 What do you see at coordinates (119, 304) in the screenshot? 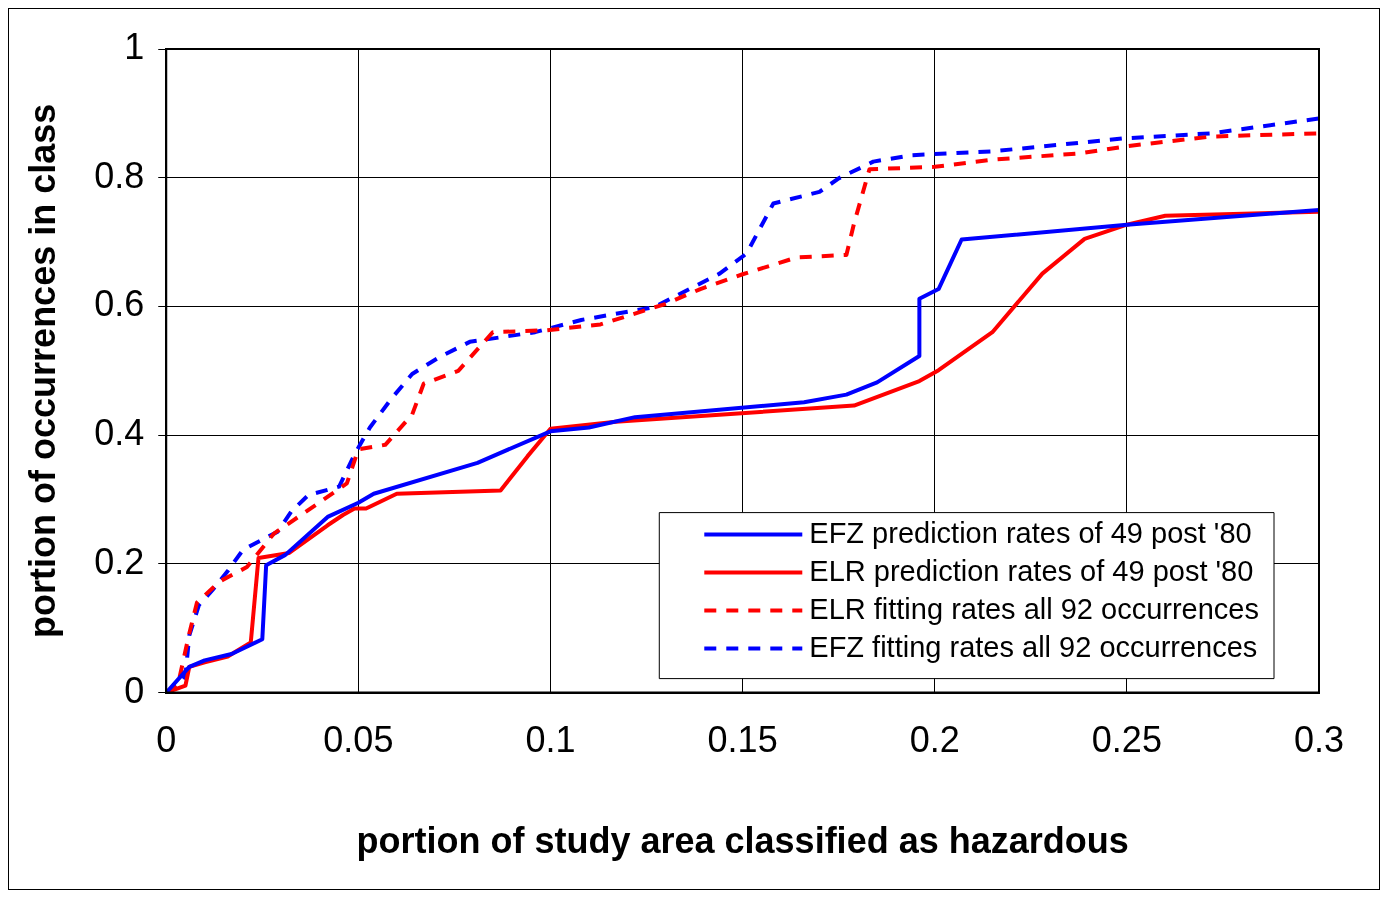
I see `y-tick-label: 0.6` at bounding box center [119, 304].